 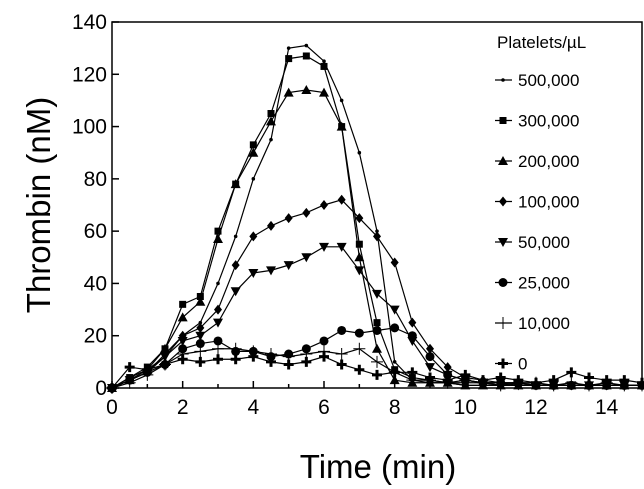 I want to click on y-tick-label: 140, so click(x=89, y=22).